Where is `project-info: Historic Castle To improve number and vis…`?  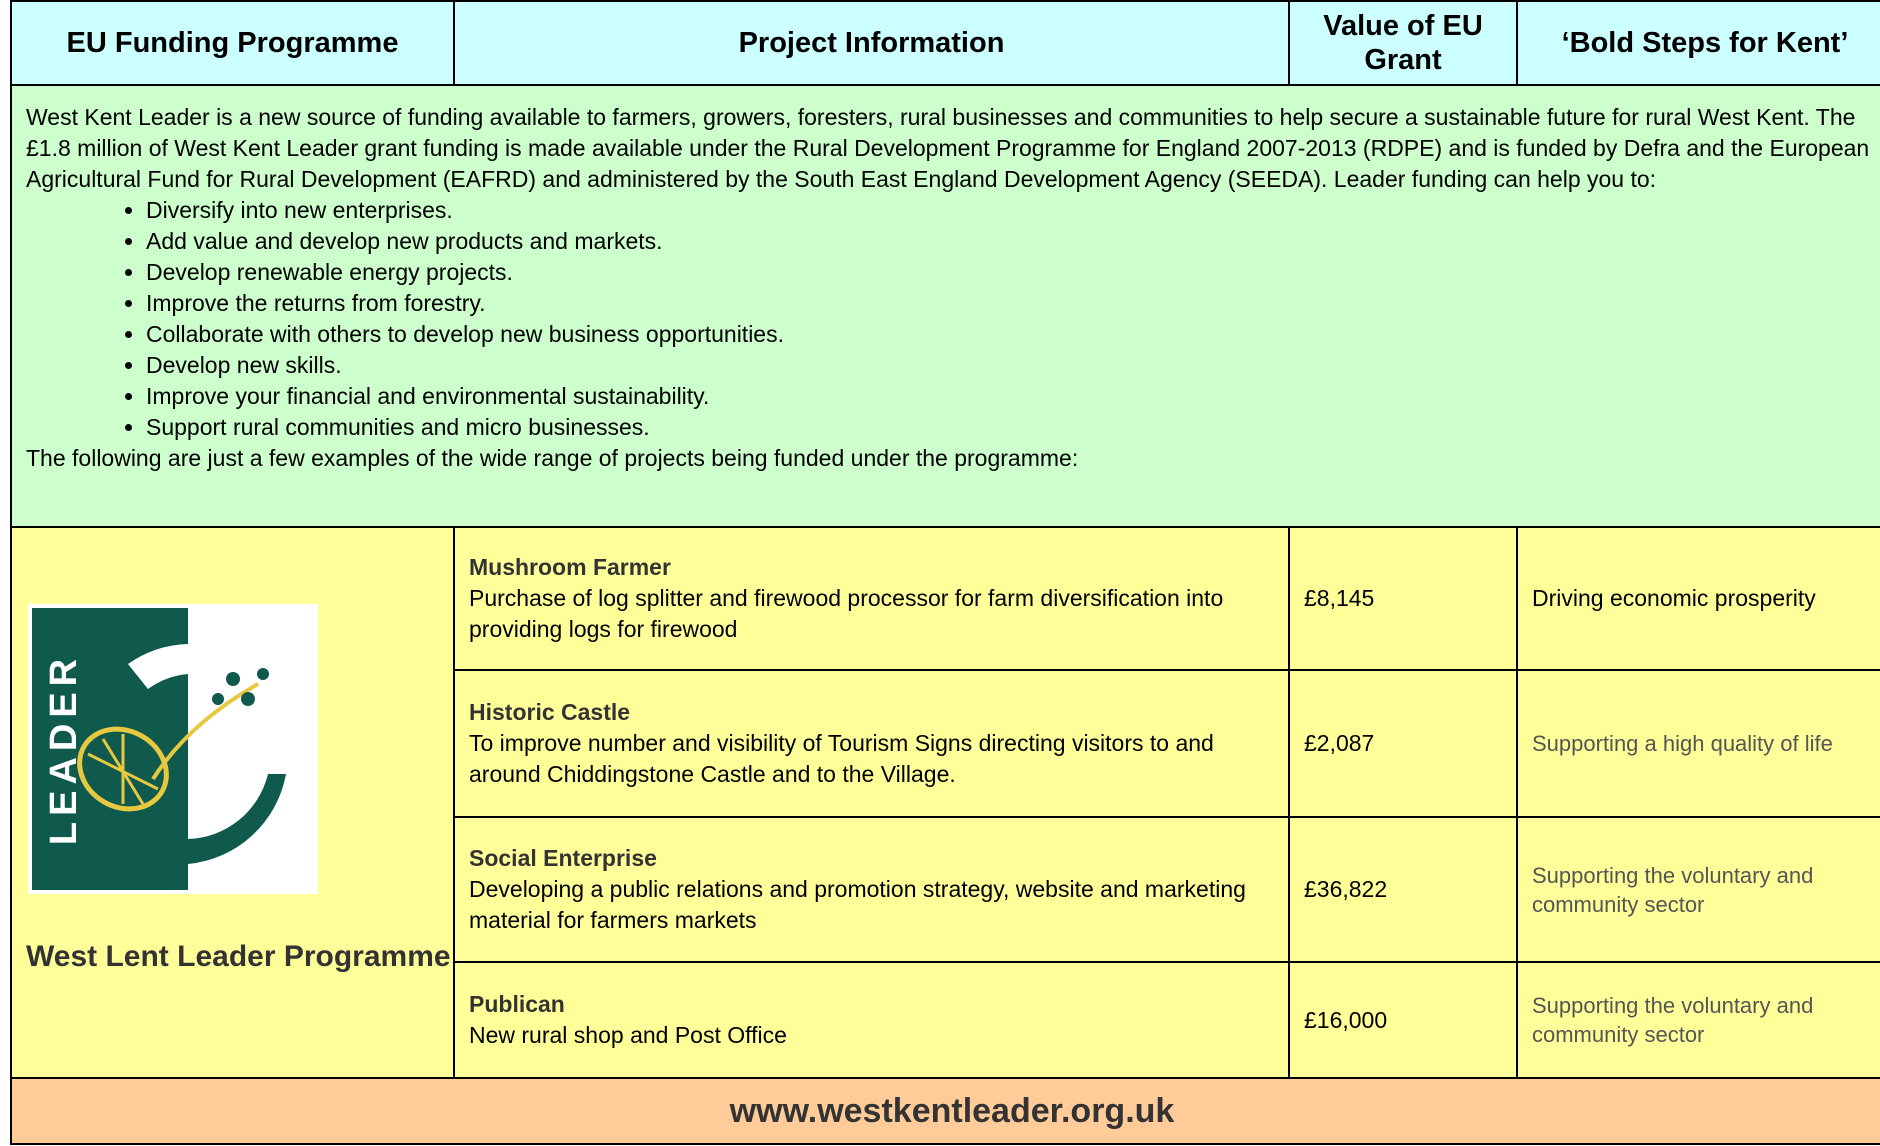
project-info: Historic Castle To improve number and vis… is located at coordinates (871, 743).